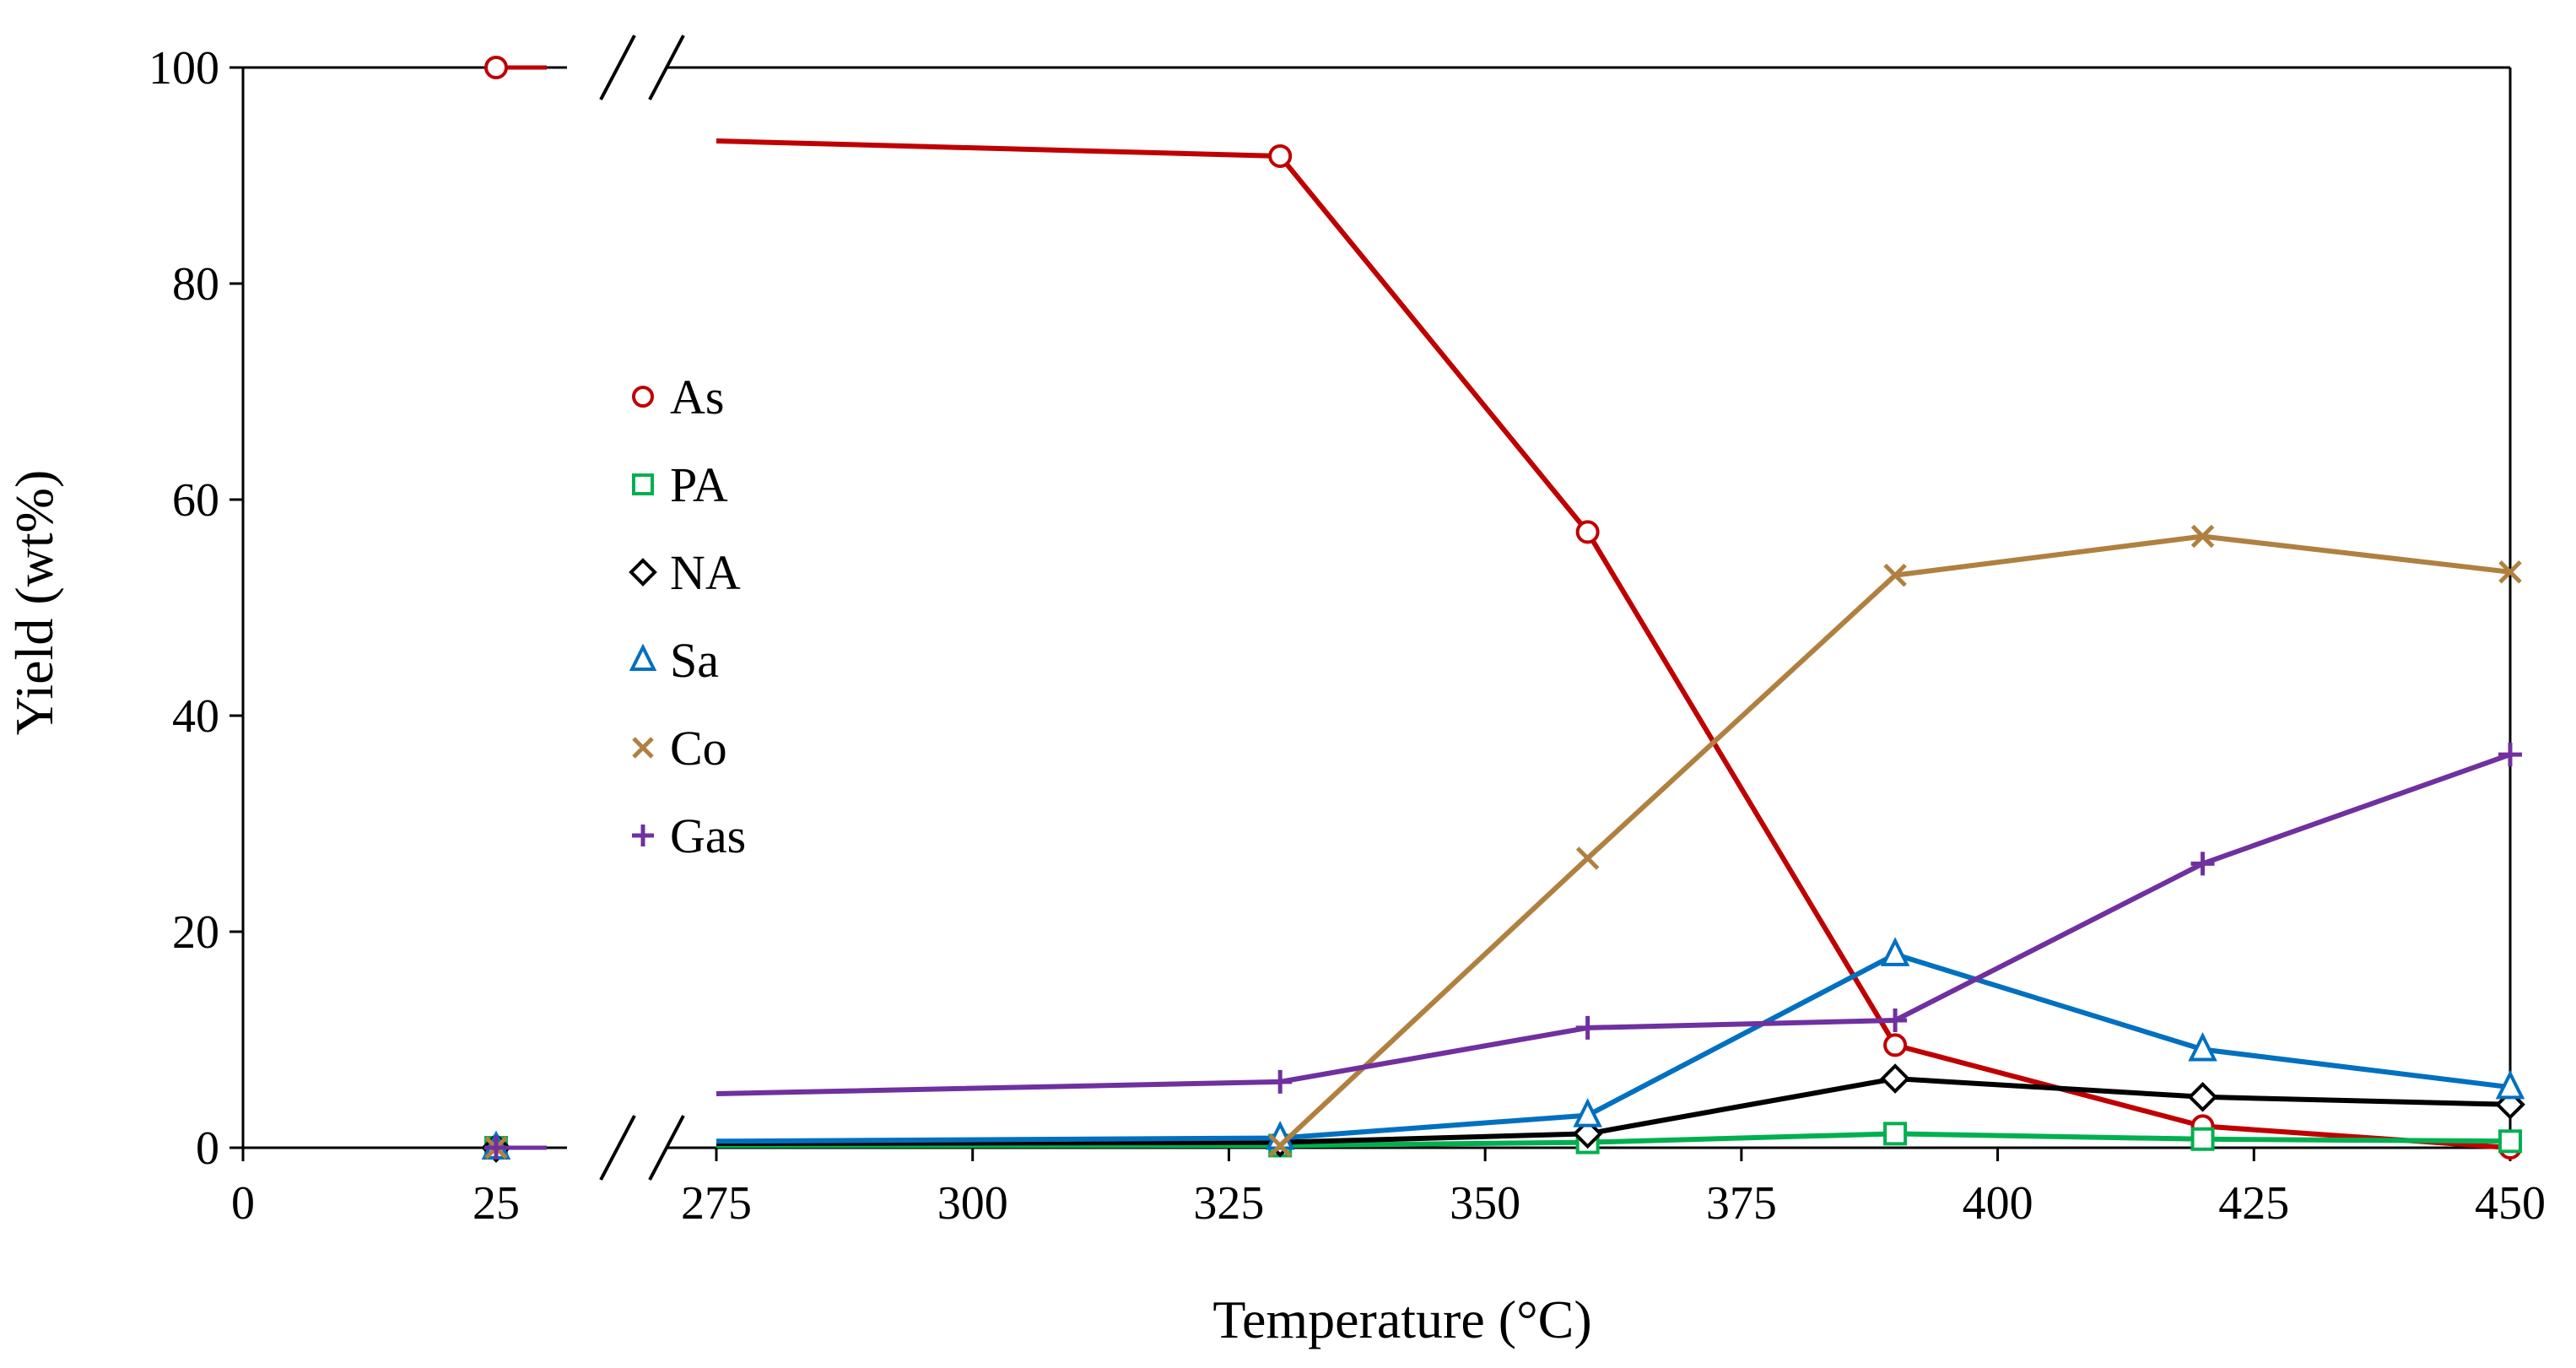 The height and width of the screenshot is (1368, 2576). What do you see at coordinates (697, 397) in the screenshot?
I see `legend-label: As` at bounding box center [697, 397].